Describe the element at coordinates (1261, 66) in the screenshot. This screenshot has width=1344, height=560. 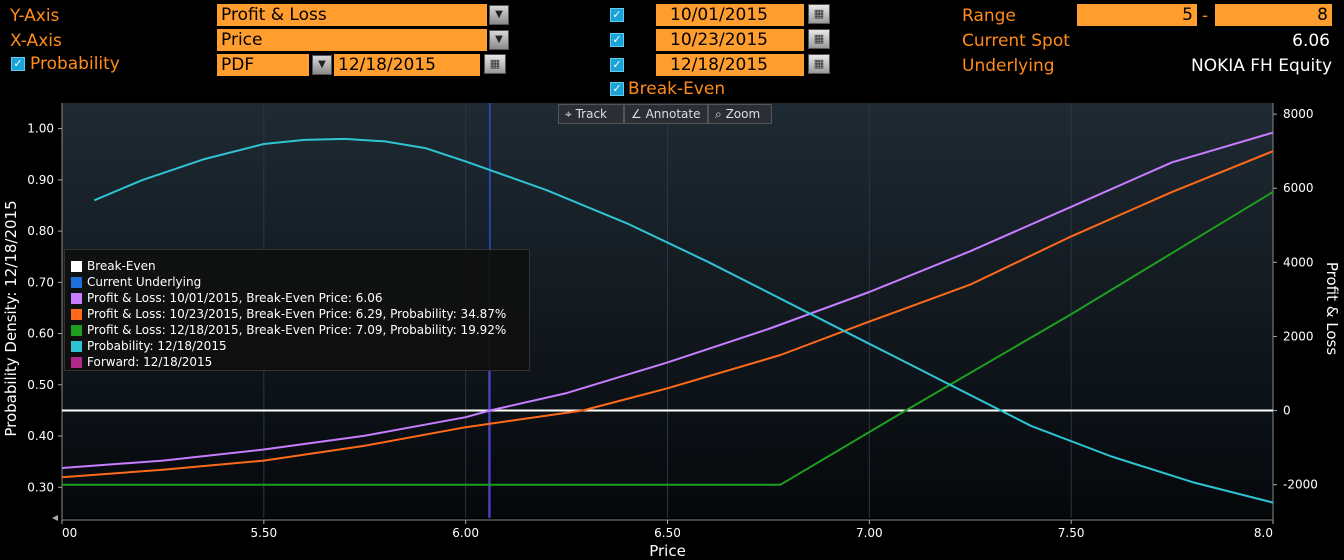
I see `underlying-value: NOKIA FH Equity` at that location.